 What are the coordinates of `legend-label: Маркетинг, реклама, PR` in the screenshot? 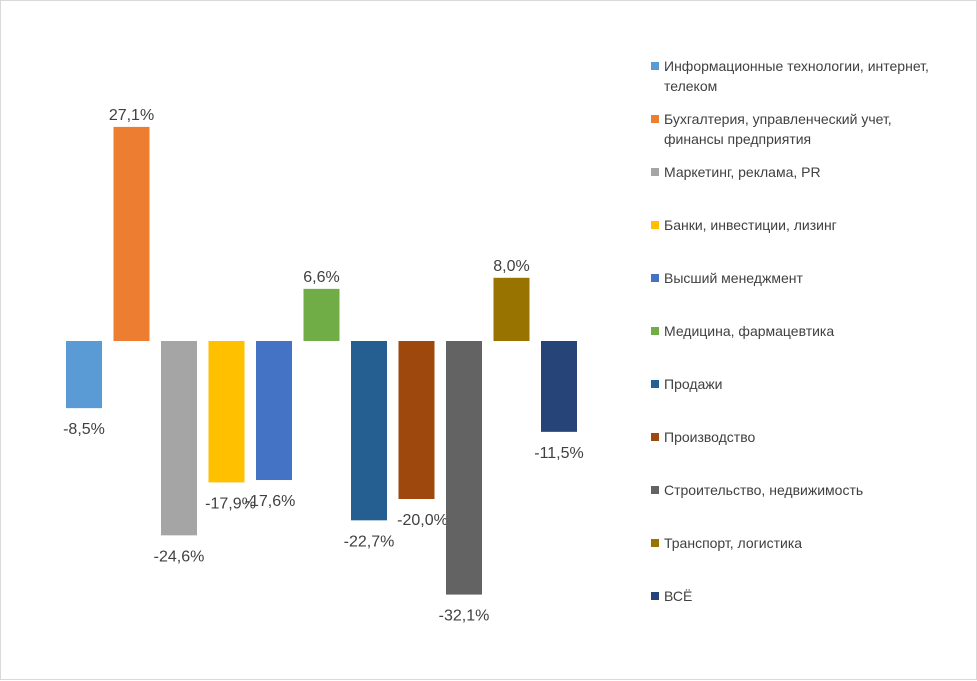 It's located at (742, 172).